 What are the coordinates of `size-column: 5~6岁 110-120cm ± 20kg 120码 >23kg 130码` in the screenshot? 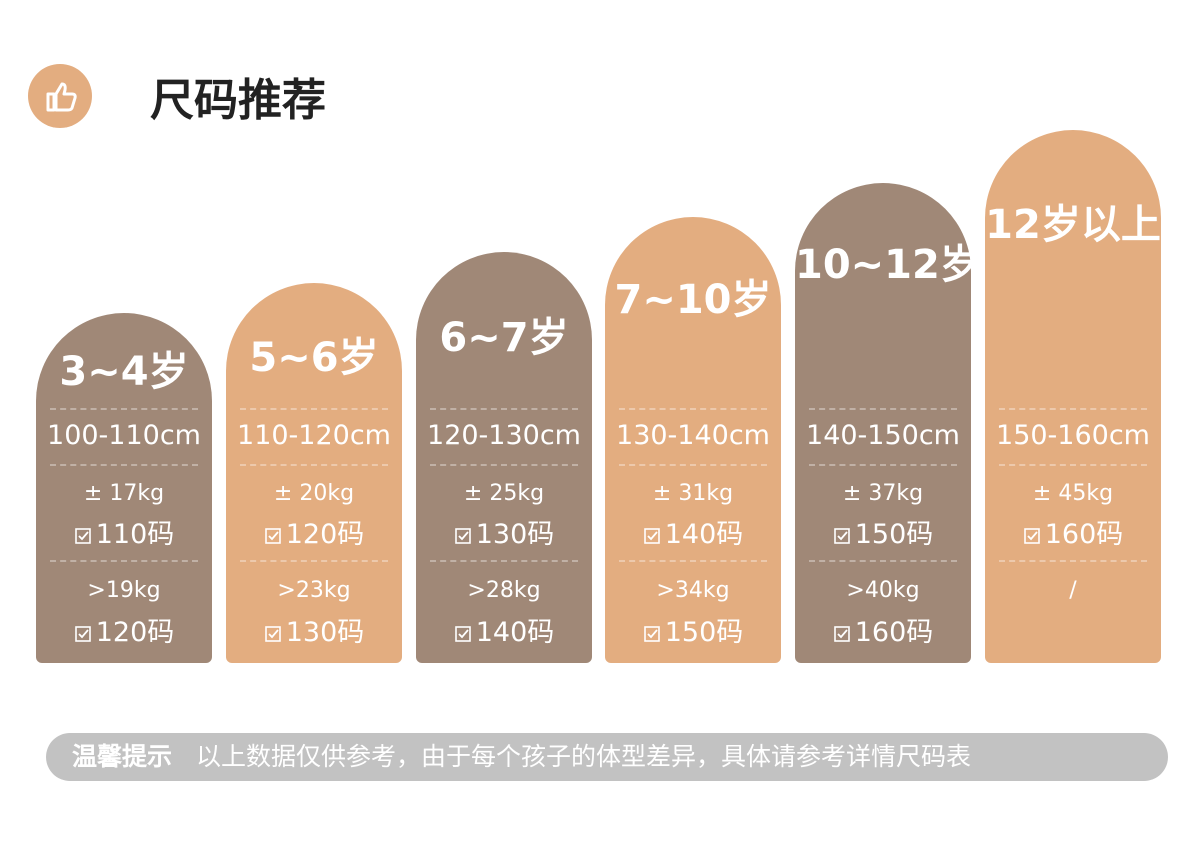 It's located at (314, 473).